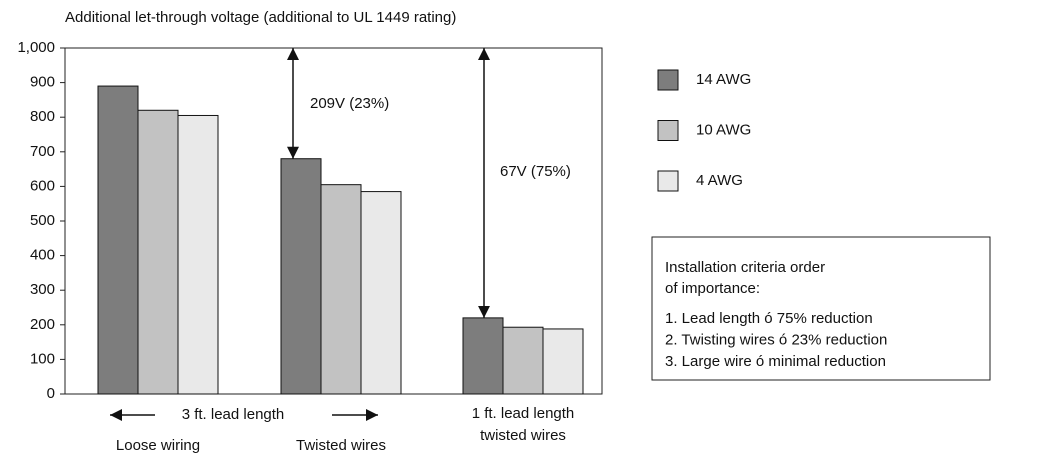 The width and height of the screenshot is (1049, 457). Describe the element at coordinates (42, 255) in the screenshot. I see `y-tick-label: 400` at that location.